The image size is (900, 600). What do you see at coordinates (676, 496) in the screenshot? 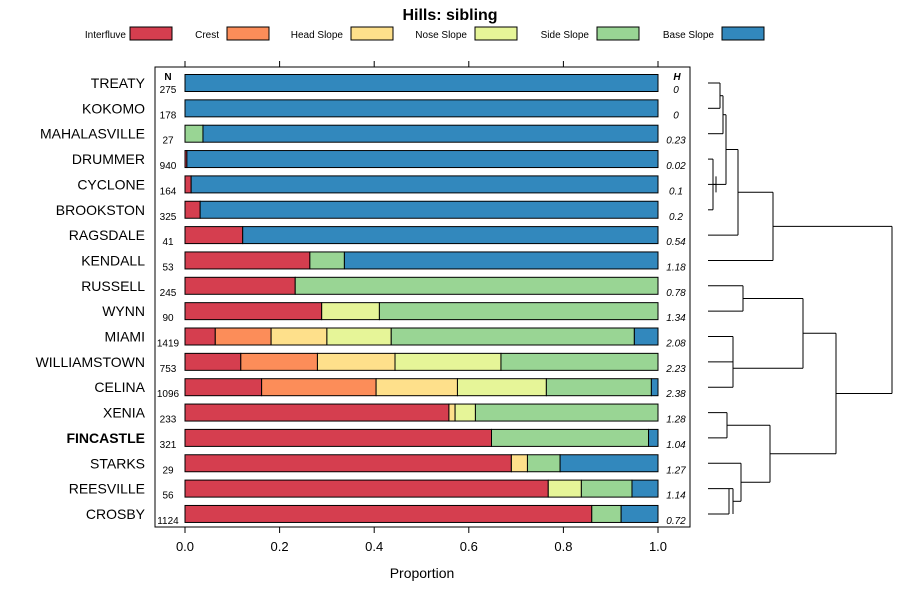
I see `h-value: 1.14` at bounding box center [676, 496].